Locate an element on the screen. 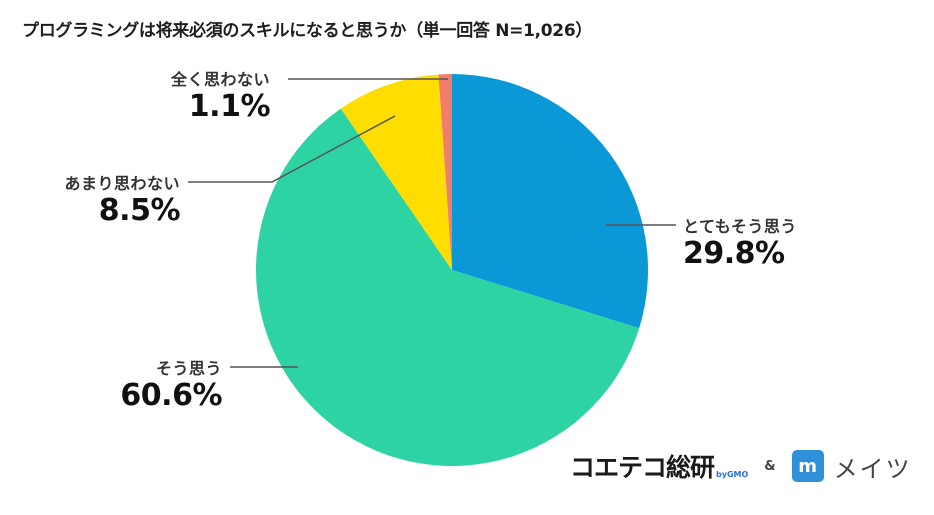  label-mattaku-pct: 1.1% is located at coordinates (229, 106).